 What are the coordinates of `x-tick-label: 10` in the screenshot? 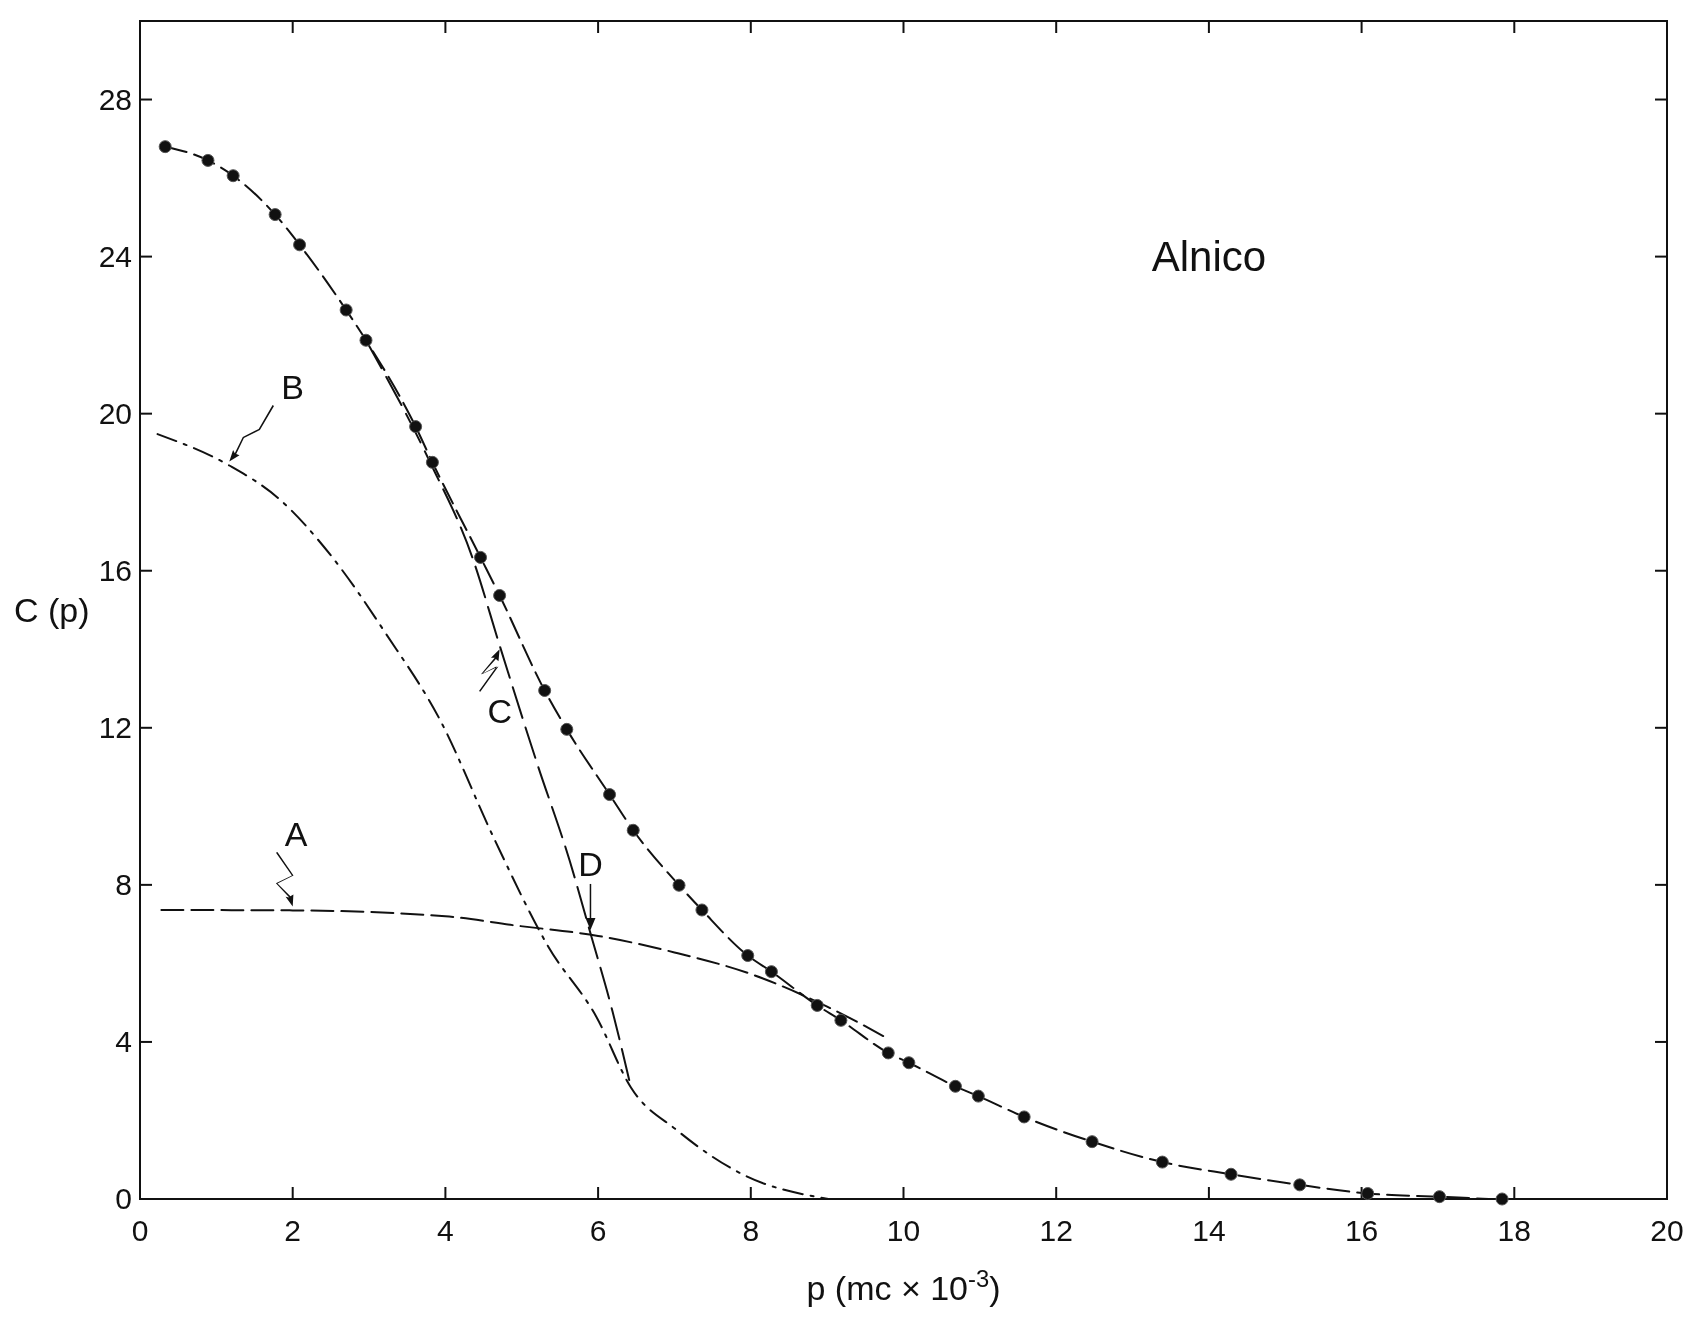 It's located at (903, 1230).